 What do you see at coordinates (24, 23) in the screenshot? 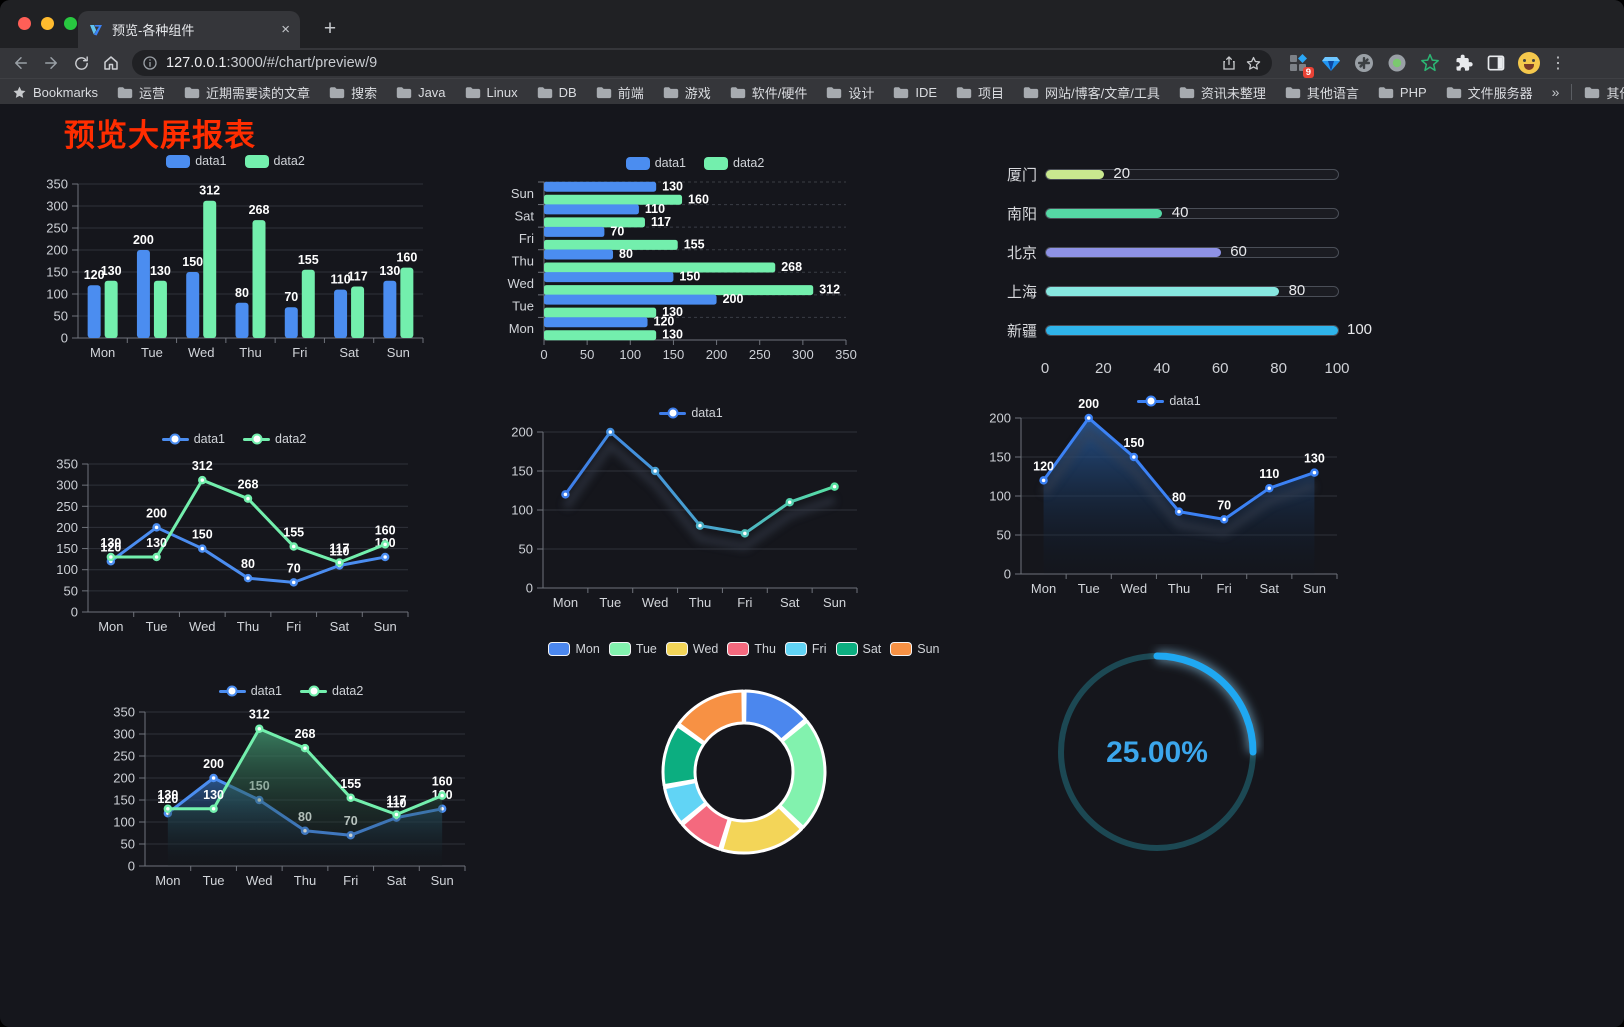
I see `window-close-button` at bounding box center [24, 23].